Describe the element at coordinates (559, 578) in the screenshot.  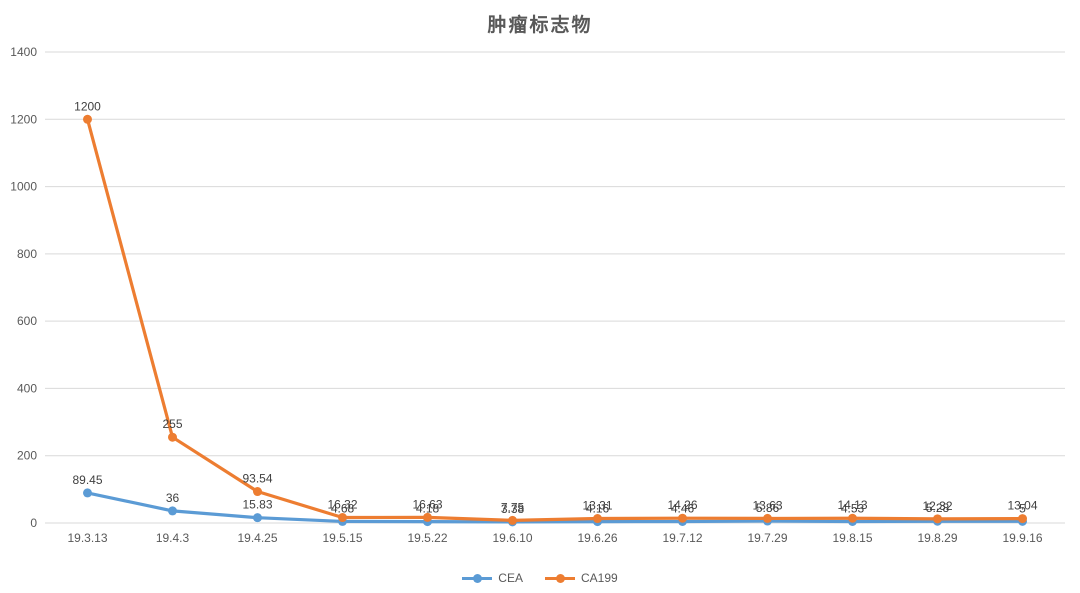
I see `ca199-series-swatch-icon` at that location.